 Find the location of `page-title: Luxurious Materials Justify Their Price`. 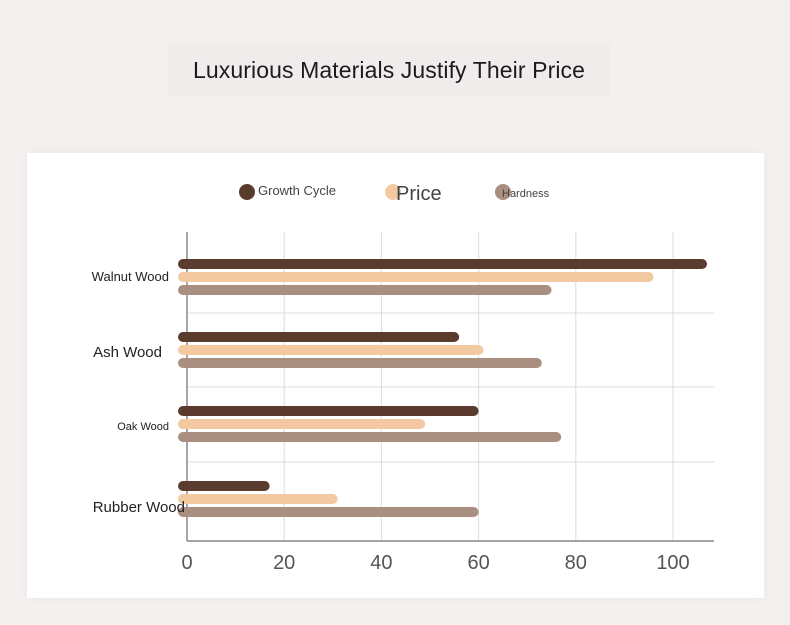

page-title: Luxurious Materials Justify Their Price is located at coordinates (389, 69).